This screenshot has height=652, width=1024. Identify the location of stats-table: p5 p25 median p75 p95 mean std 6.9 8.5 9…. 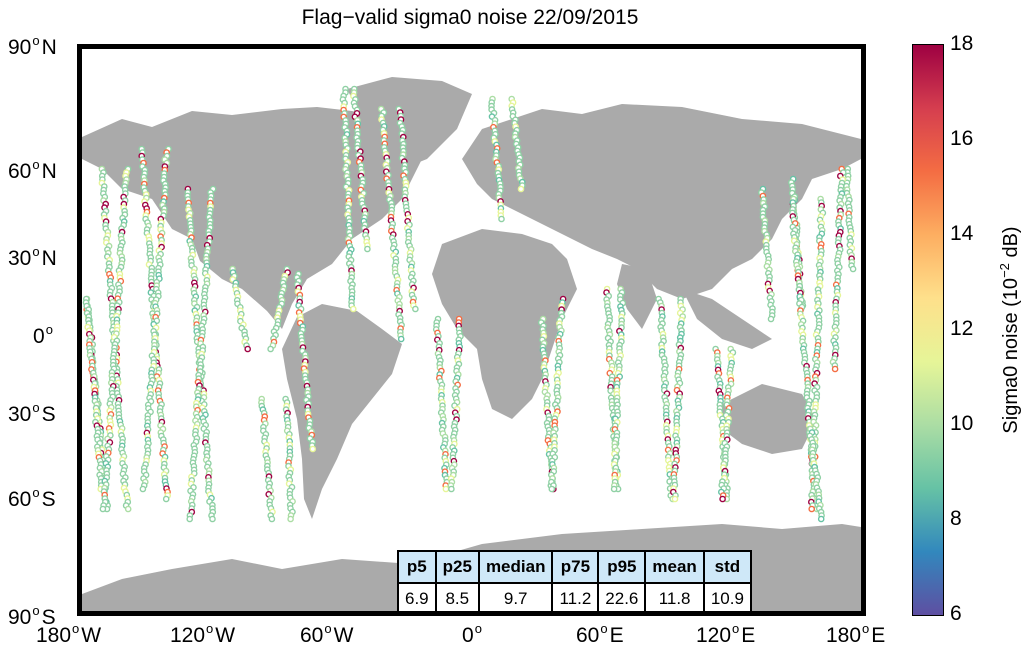
(574, 580).